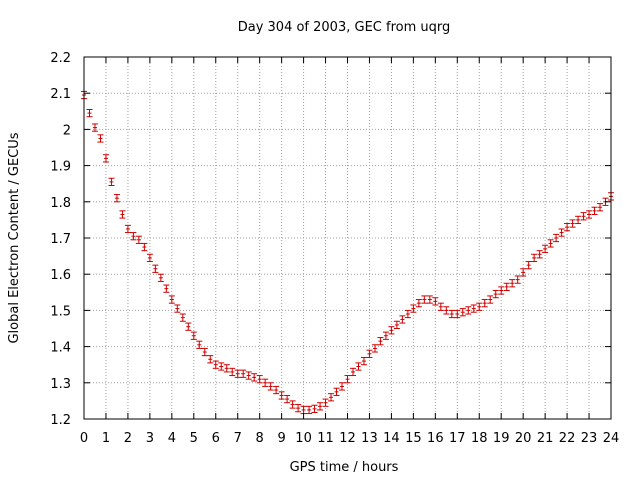  I want to click on y-tick-label: 1.4, so click(60, 348).